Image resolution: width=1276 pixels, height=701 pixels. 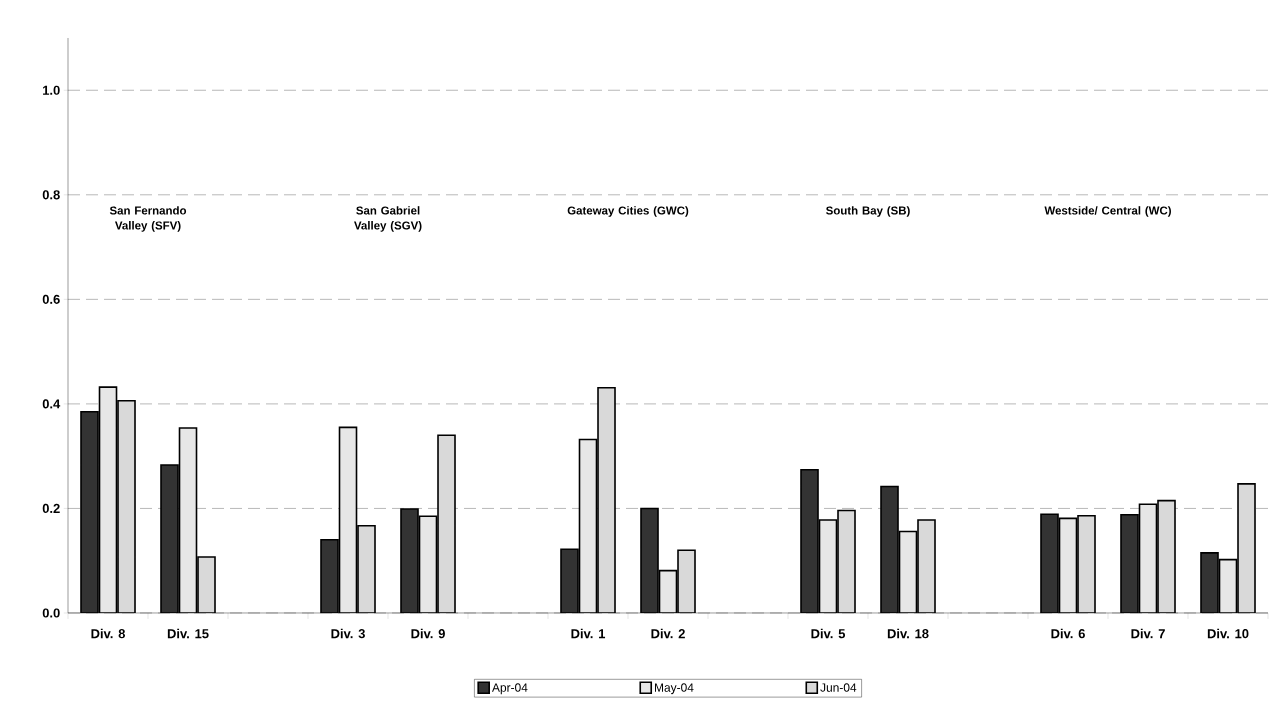 What do you see at coordinates (51, 613) in the screenshot?
I see `y-tick-label: 0.0` at bounding box center [51, 613].